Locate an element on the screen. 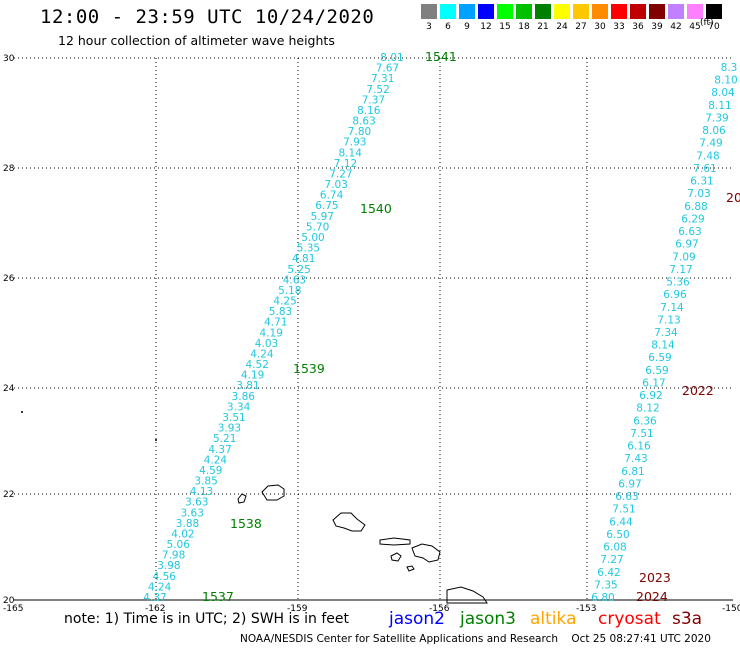 The height and width of the screenshot is (650, 740). wave-height-value: 8.16 is located at coordinates (369, 111).